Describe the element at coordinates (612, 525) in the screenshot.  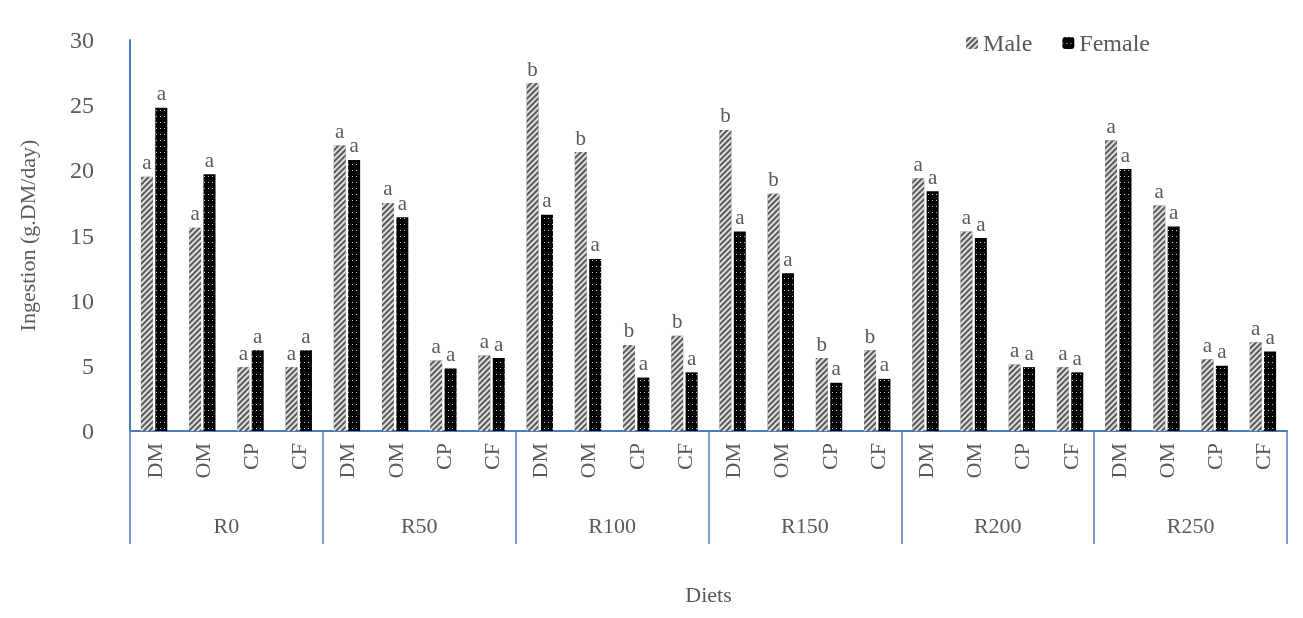
I see `text: R100` at that location.